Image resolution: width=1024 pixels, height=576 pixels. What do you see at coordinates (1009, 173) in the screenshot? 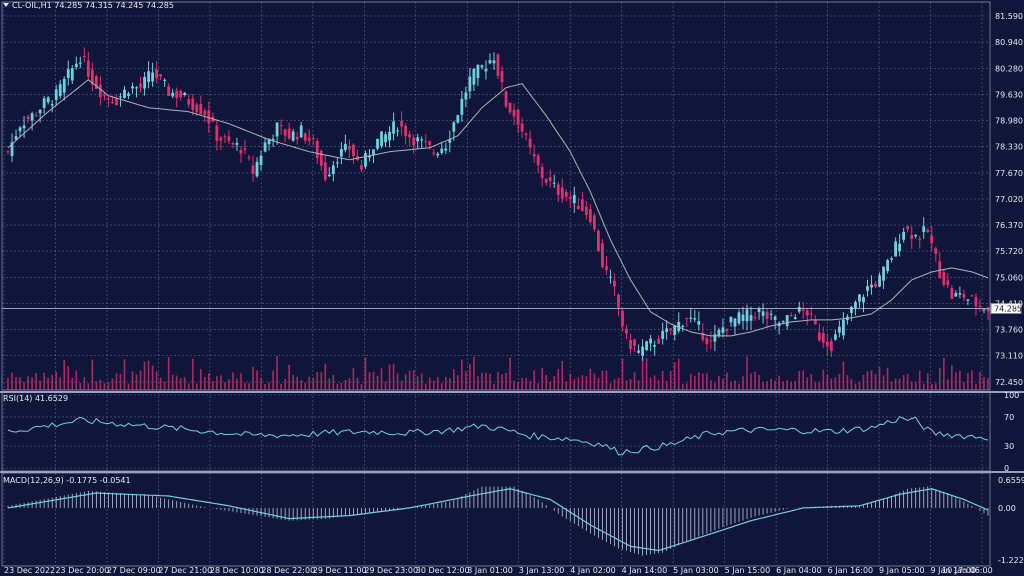
I see `y-tick-label: 77.670` at bounding box center [1009, 173].